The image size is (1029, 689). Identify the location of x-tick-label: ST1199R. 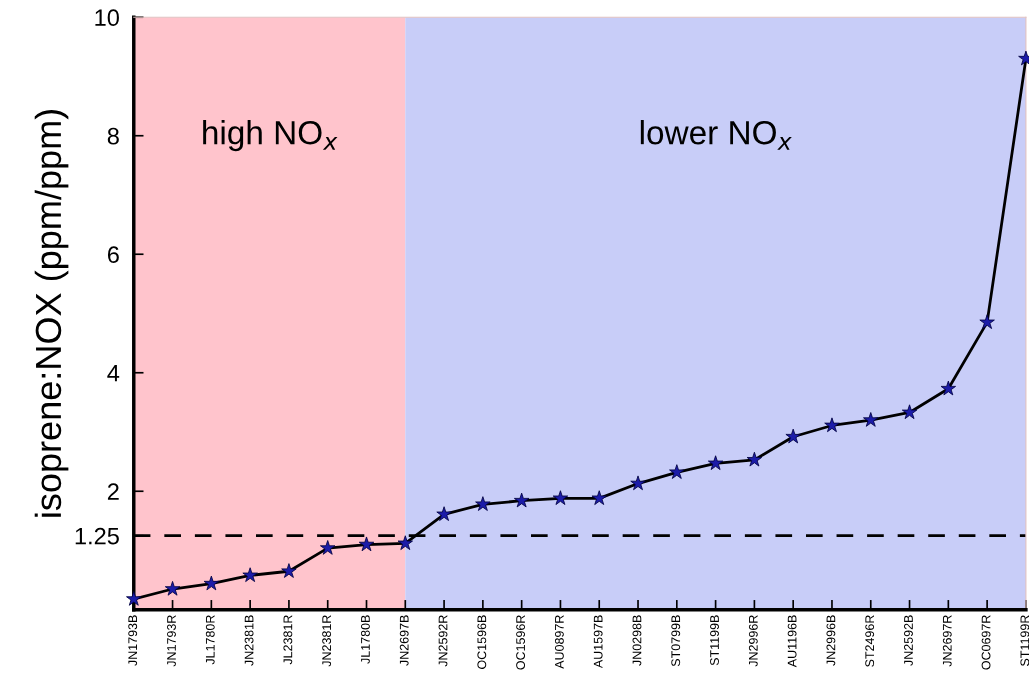
(1024, 640).